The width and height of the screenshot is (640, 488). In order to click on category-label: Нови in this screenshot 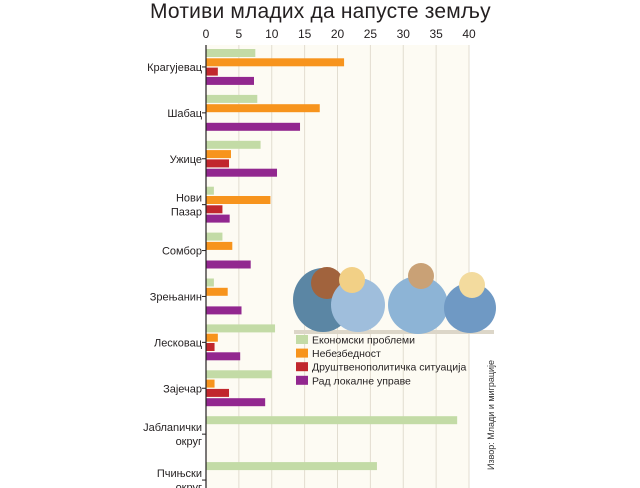, I will do `click(189, 199)`.